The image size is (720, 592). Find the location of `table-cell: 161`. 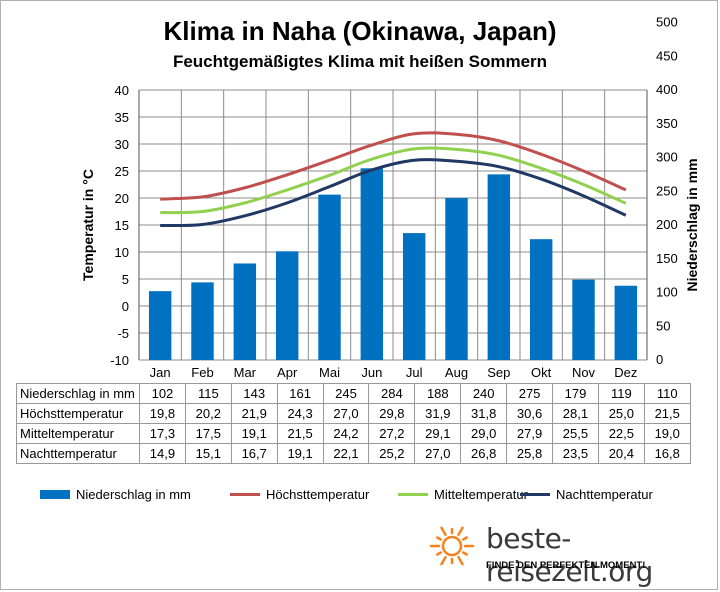

table-cell: 161 is located at coordinates (300, 393).